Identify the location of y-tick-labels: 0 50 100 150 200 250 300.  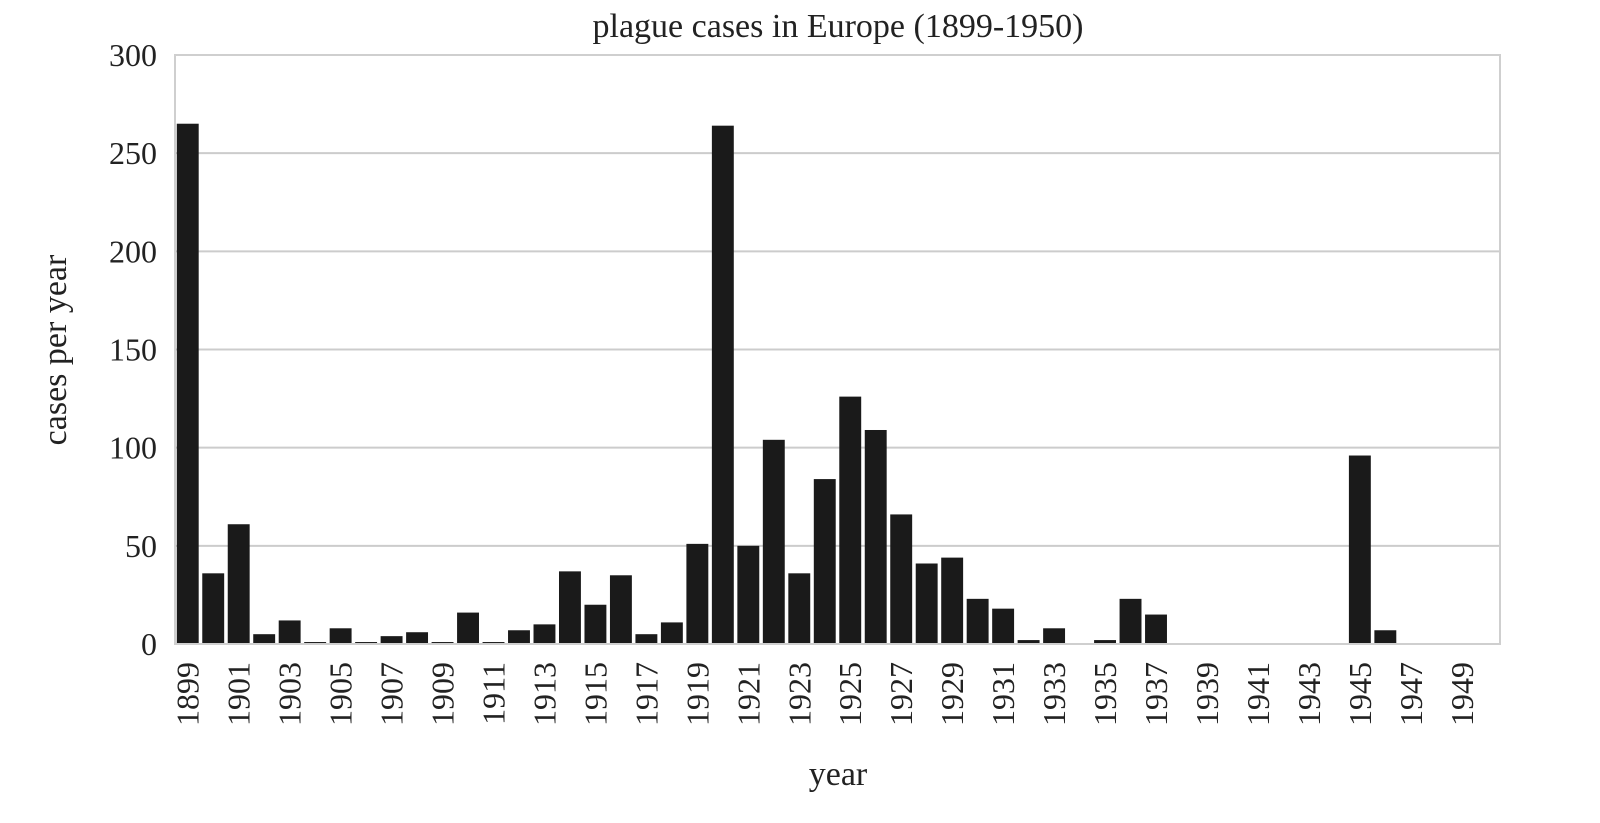
(133, 349).